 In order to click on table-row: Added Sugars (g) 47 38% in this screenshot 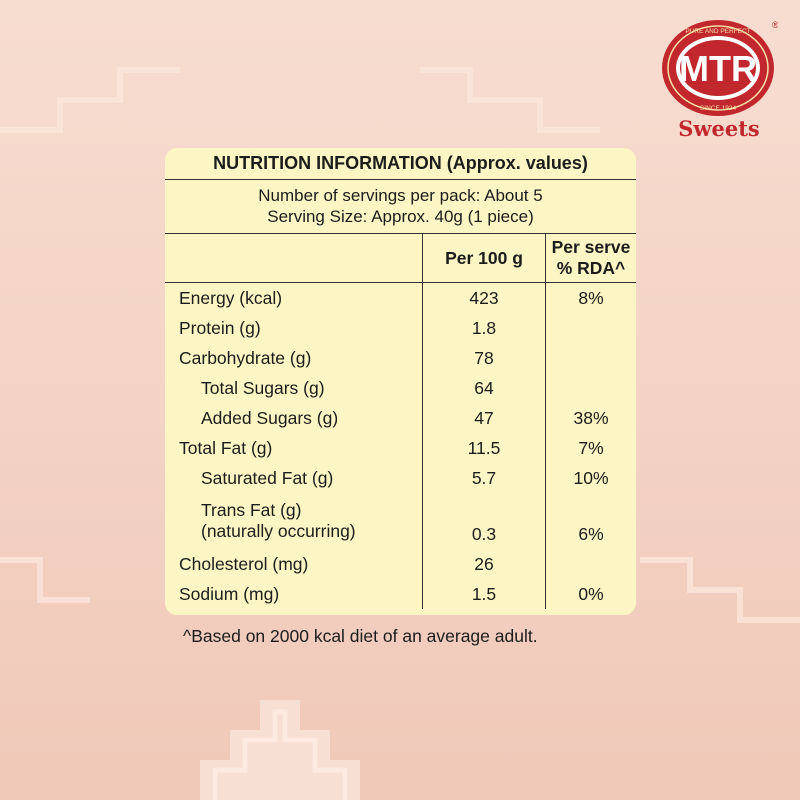, I will do `click(400, 418)`.